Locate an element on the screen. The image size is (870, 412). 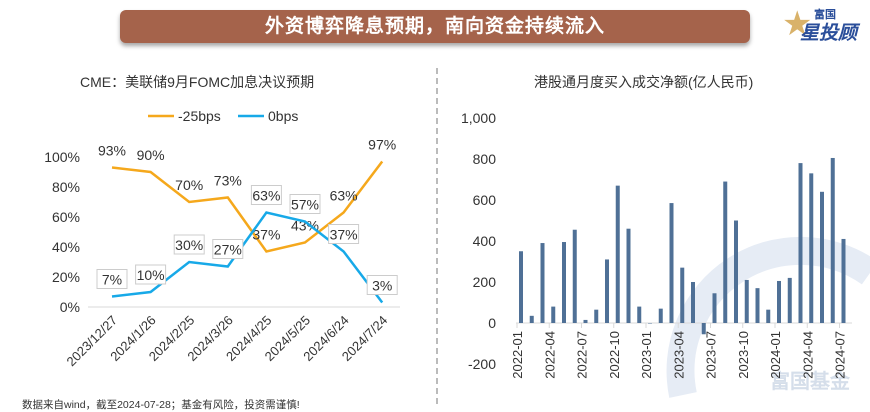
data-label: 93% is located at coordinates (112, 151).